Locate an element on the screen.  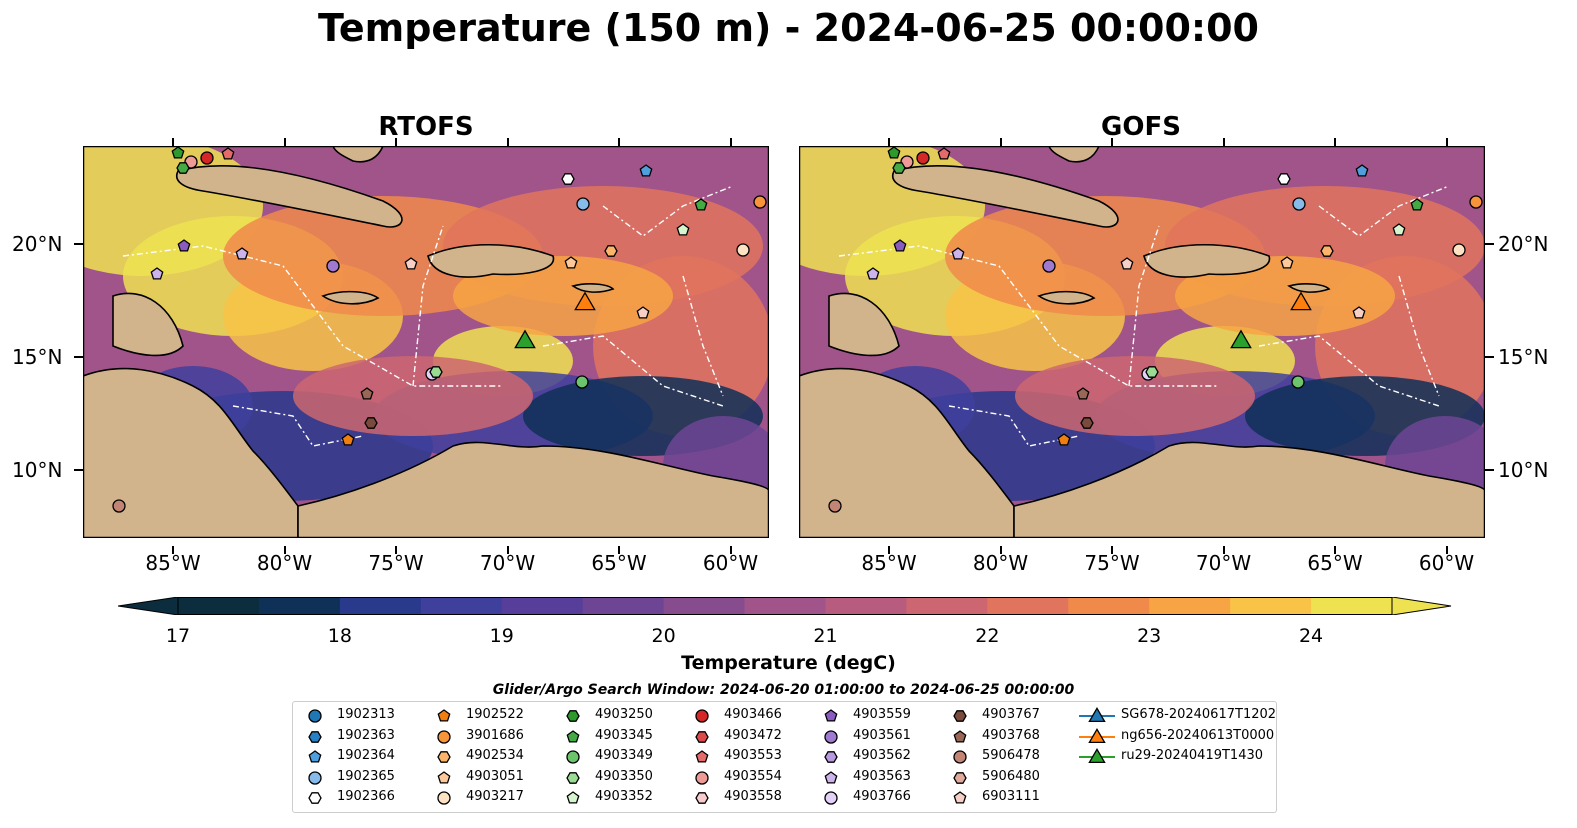
legend-label: 1902364 is located at coordinates (366, 755).